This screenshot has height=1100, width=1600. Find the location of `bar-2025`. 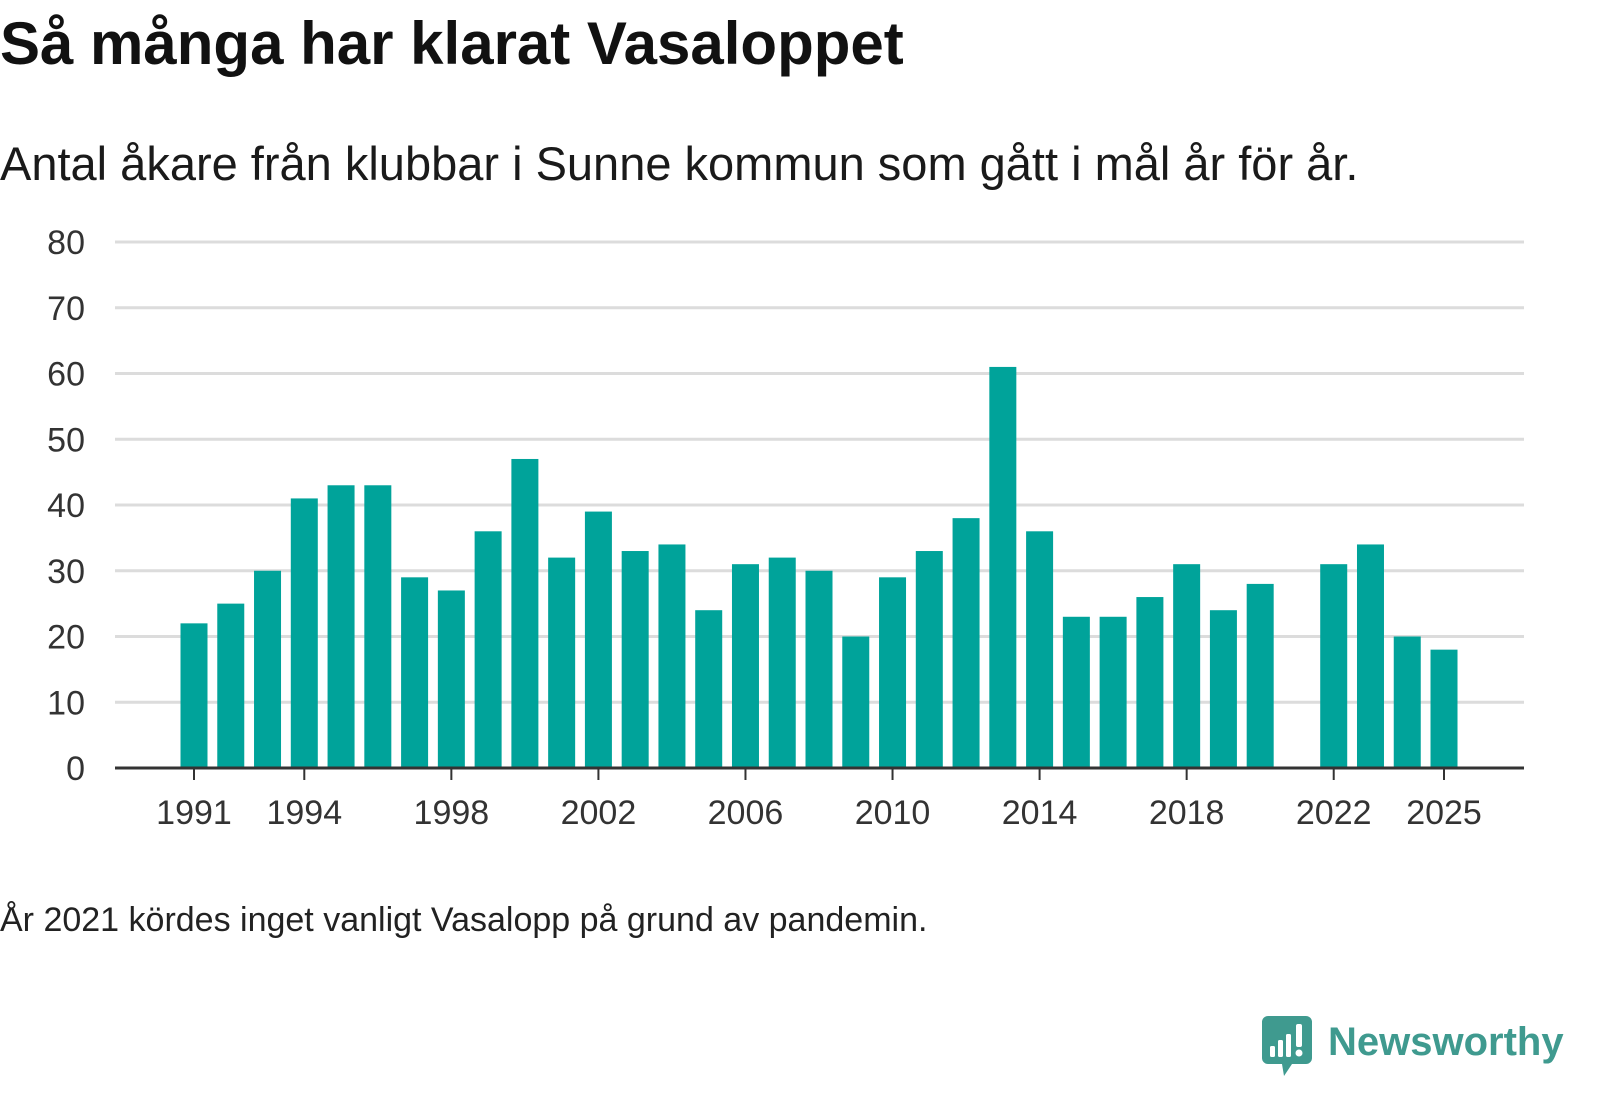

bar-2025 is located at coordinates (1444, 708).